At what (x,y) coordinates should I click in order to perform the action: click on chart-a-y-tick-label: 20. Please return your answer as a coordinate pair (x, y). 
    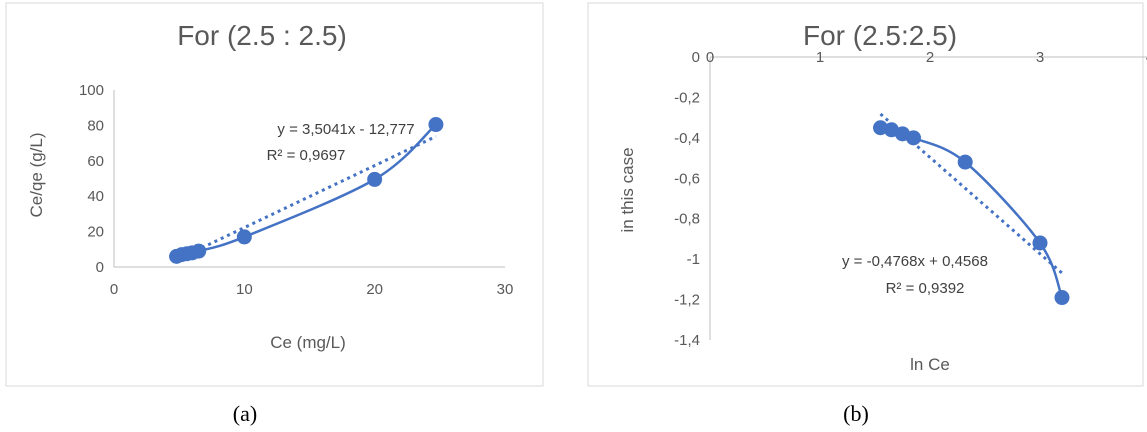
    Looking at the image, I should click on (95, 232).